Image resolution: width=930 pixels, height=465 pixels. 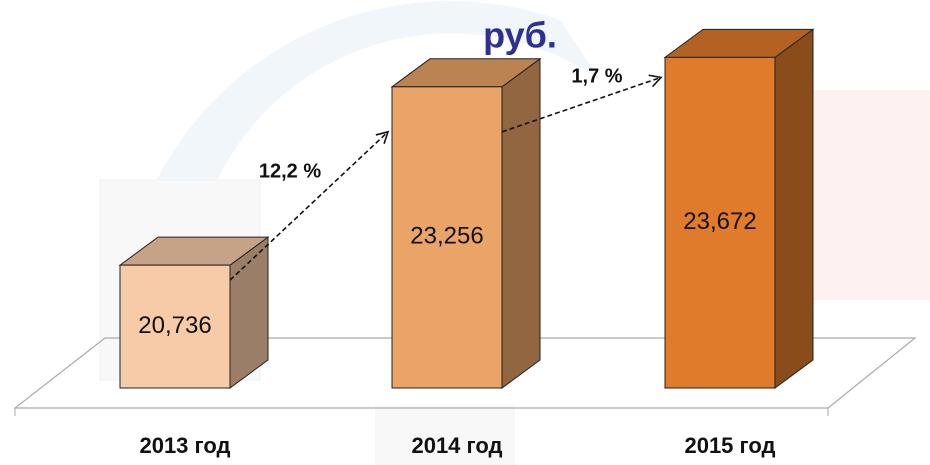 I want to click on x-tick-label: 2013 год, so click(x=184, y=445).